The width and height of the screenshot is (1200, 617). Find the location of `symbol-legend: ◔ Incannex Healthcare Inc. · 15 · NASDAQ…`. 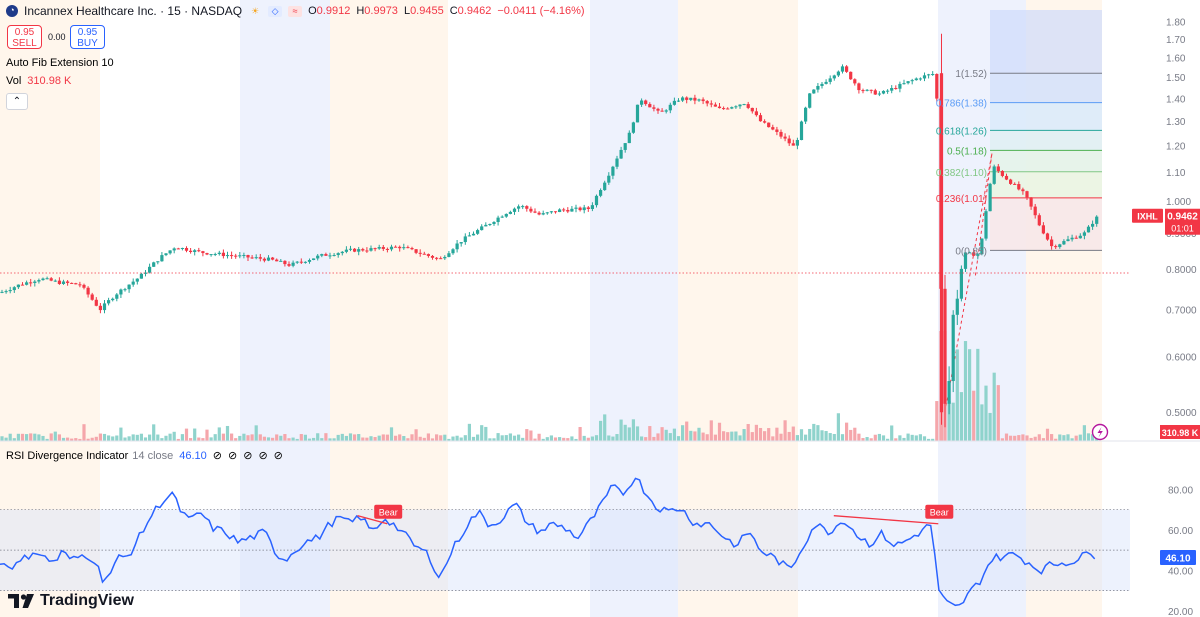

symbol-legend: ◔ Incannex Healthcare Inc. · 15 · NASDAQ… is located at coordinates (295, 11).